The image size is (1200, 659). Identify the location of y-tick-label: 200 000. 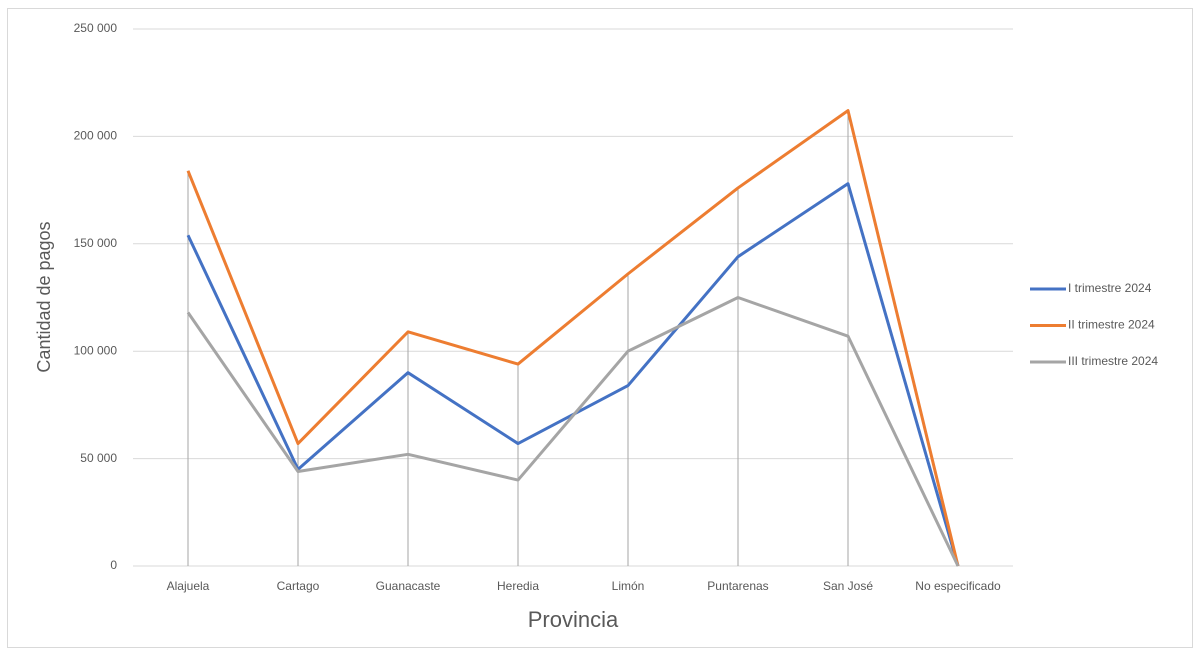
(96, 136).